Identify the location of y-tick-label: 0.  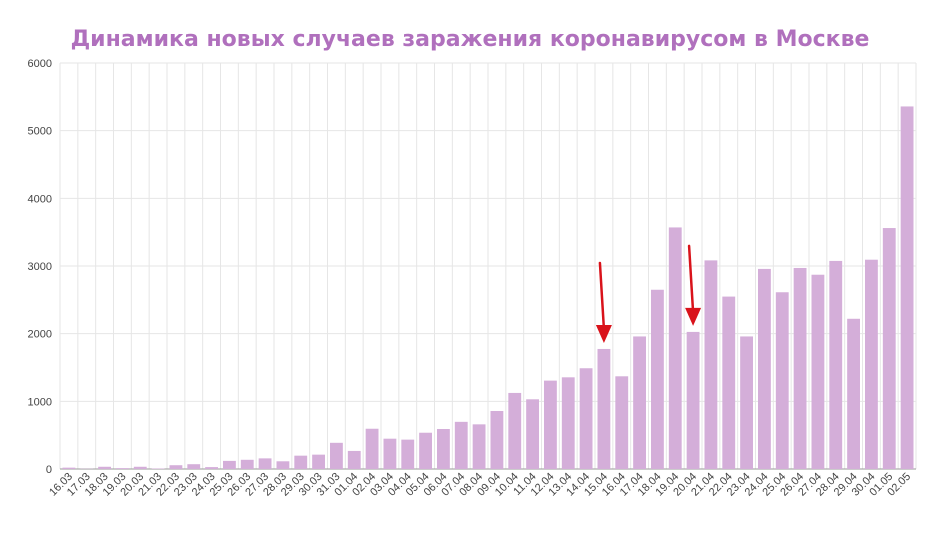
(49, 470).